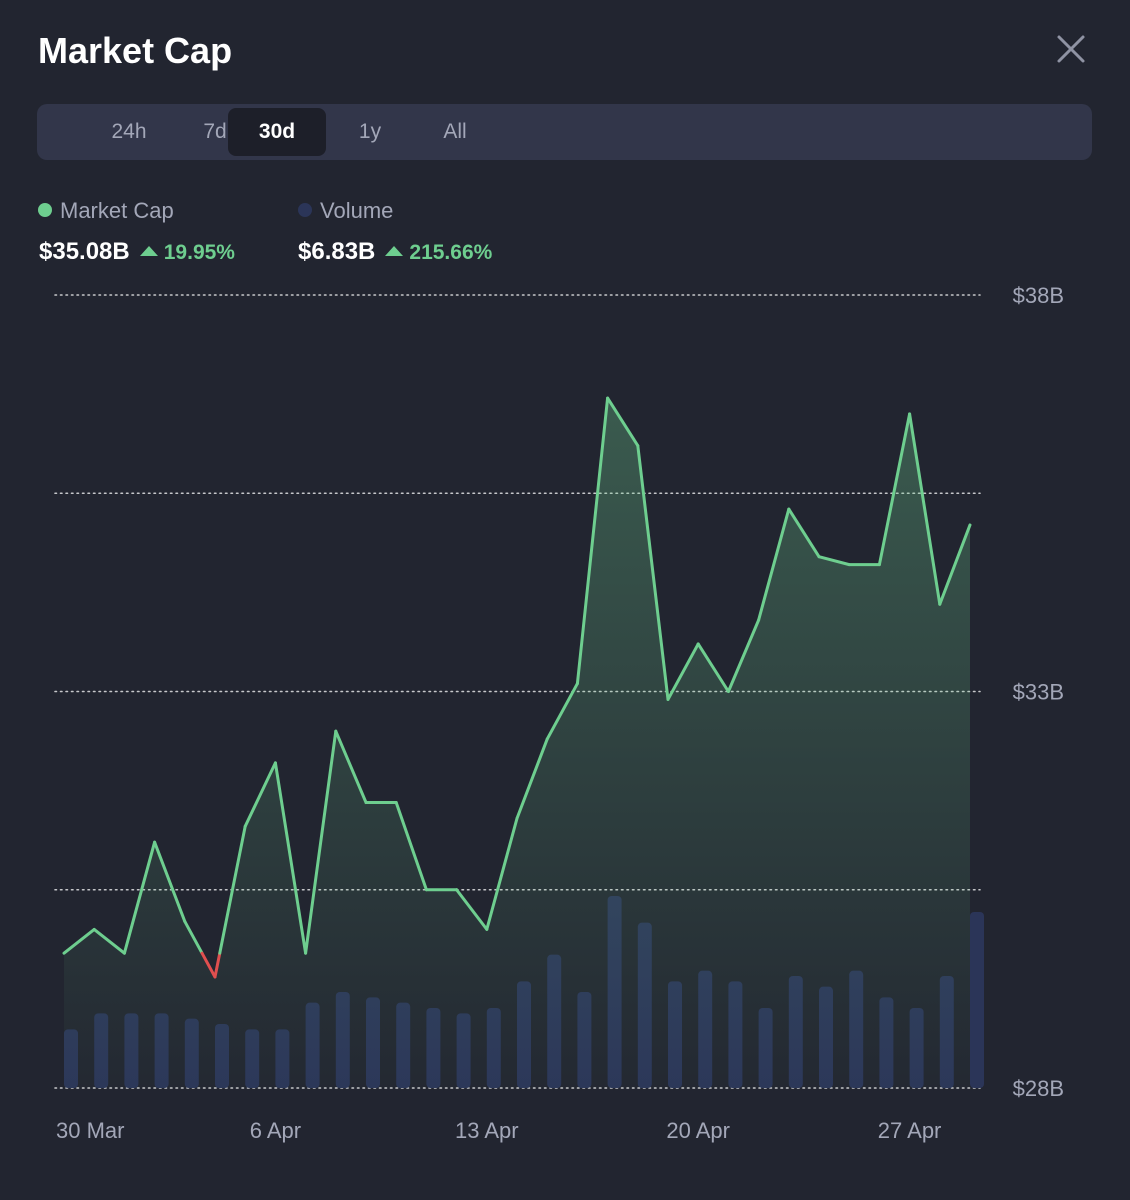  What do you see at coordinates (215, 131) in the screenshot?
I see `tab-7d: 7d` at bounding box center [215, 131].